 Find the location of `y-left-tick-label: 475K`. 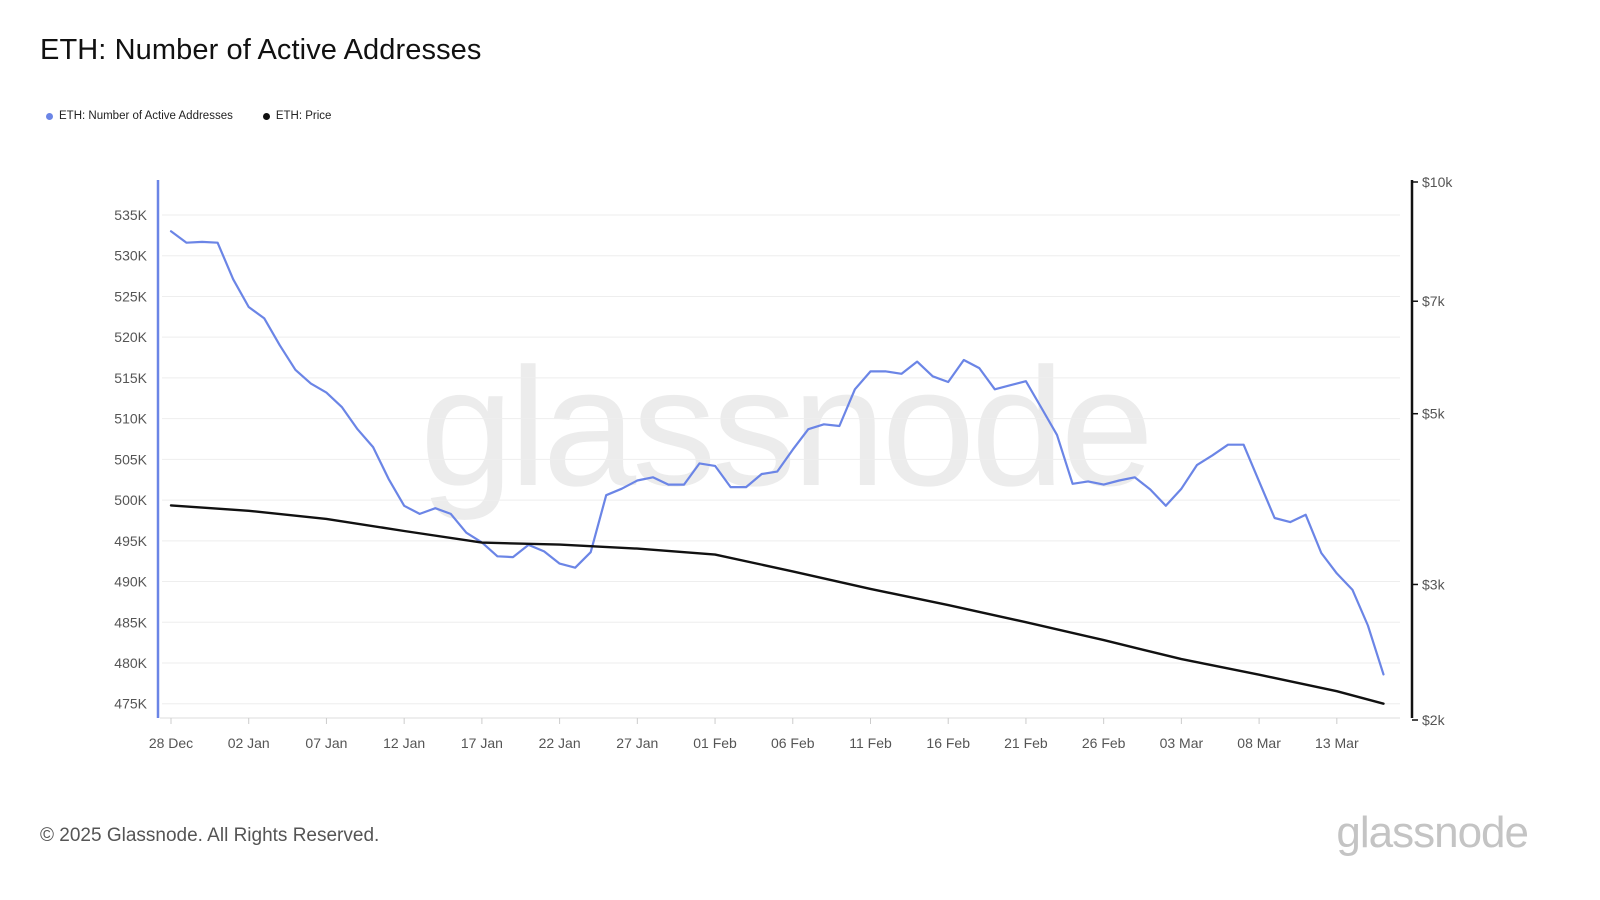

y-left-tick-label: 475K is located at coordinates (130, 704).